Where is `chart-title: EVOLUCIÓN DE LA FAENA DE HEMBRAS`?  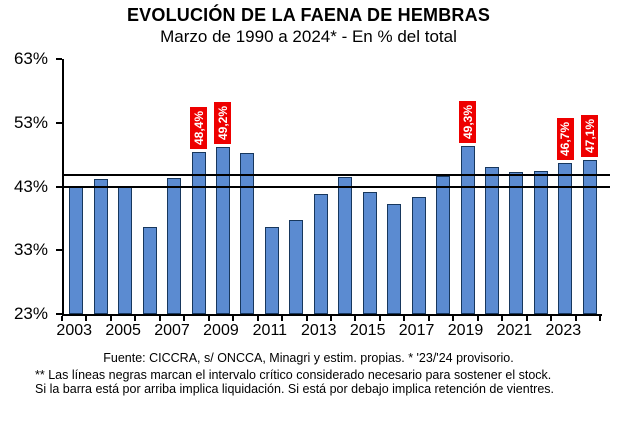
chart-title: EVOLUCIÓN DE LA FAENA DE HEMBRAS is located at coordinates (308, 15).